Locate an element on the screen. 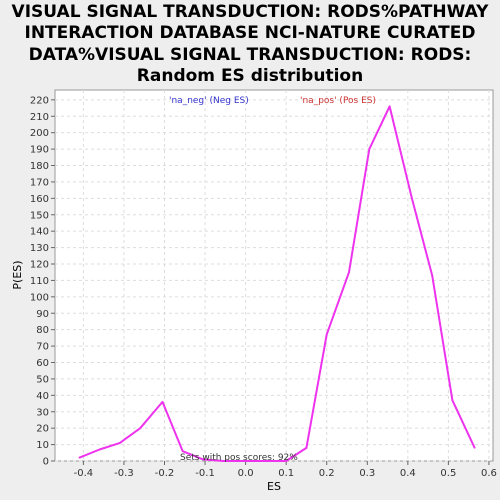  x-tick-label: 0.6 is located at coordinates (489, 473).